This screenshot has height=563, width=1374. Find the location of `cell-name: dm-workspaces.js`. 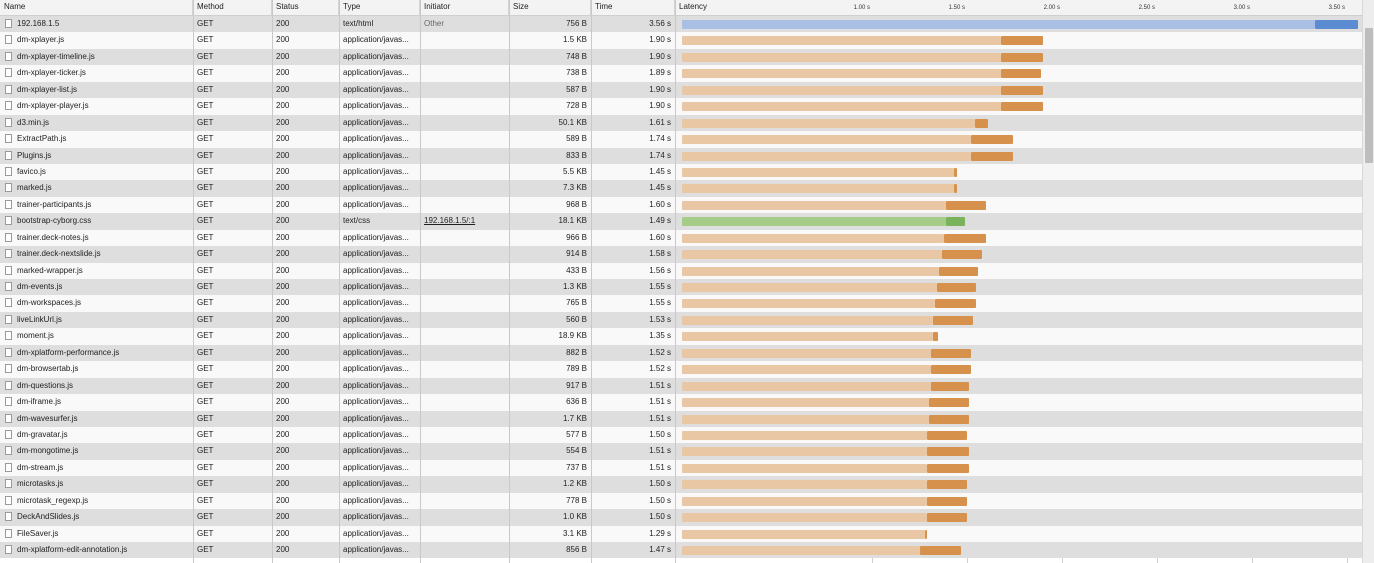

cell-name: dm-workspaces.js is located at coordinates (96, 303).